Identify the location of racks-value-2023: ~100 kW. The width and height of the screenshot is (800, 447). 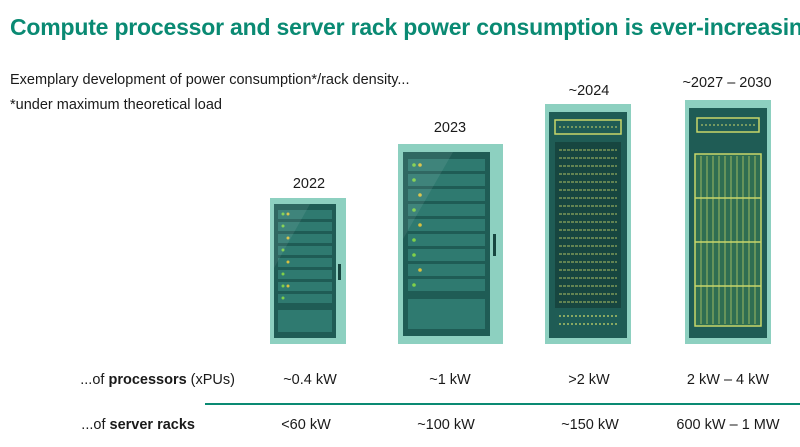
(446, 425).